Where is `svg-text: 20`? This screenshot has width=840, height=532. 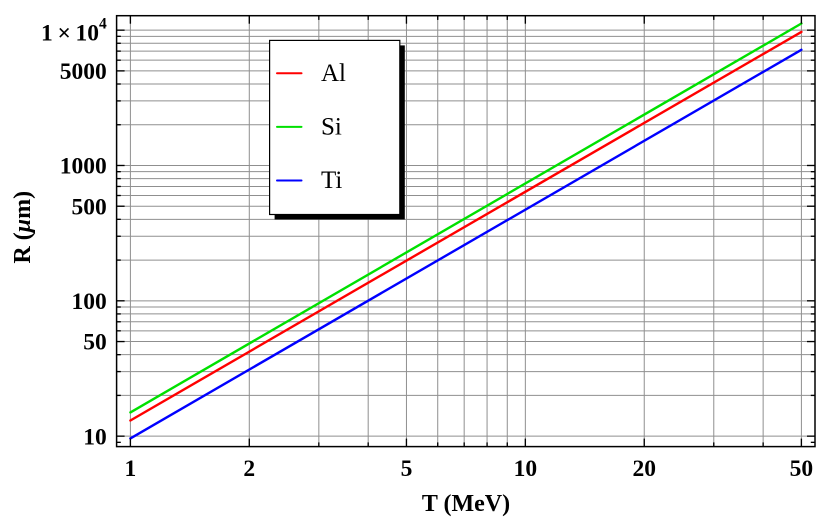
svg-text: 20 is located at coordinates (644, 469).